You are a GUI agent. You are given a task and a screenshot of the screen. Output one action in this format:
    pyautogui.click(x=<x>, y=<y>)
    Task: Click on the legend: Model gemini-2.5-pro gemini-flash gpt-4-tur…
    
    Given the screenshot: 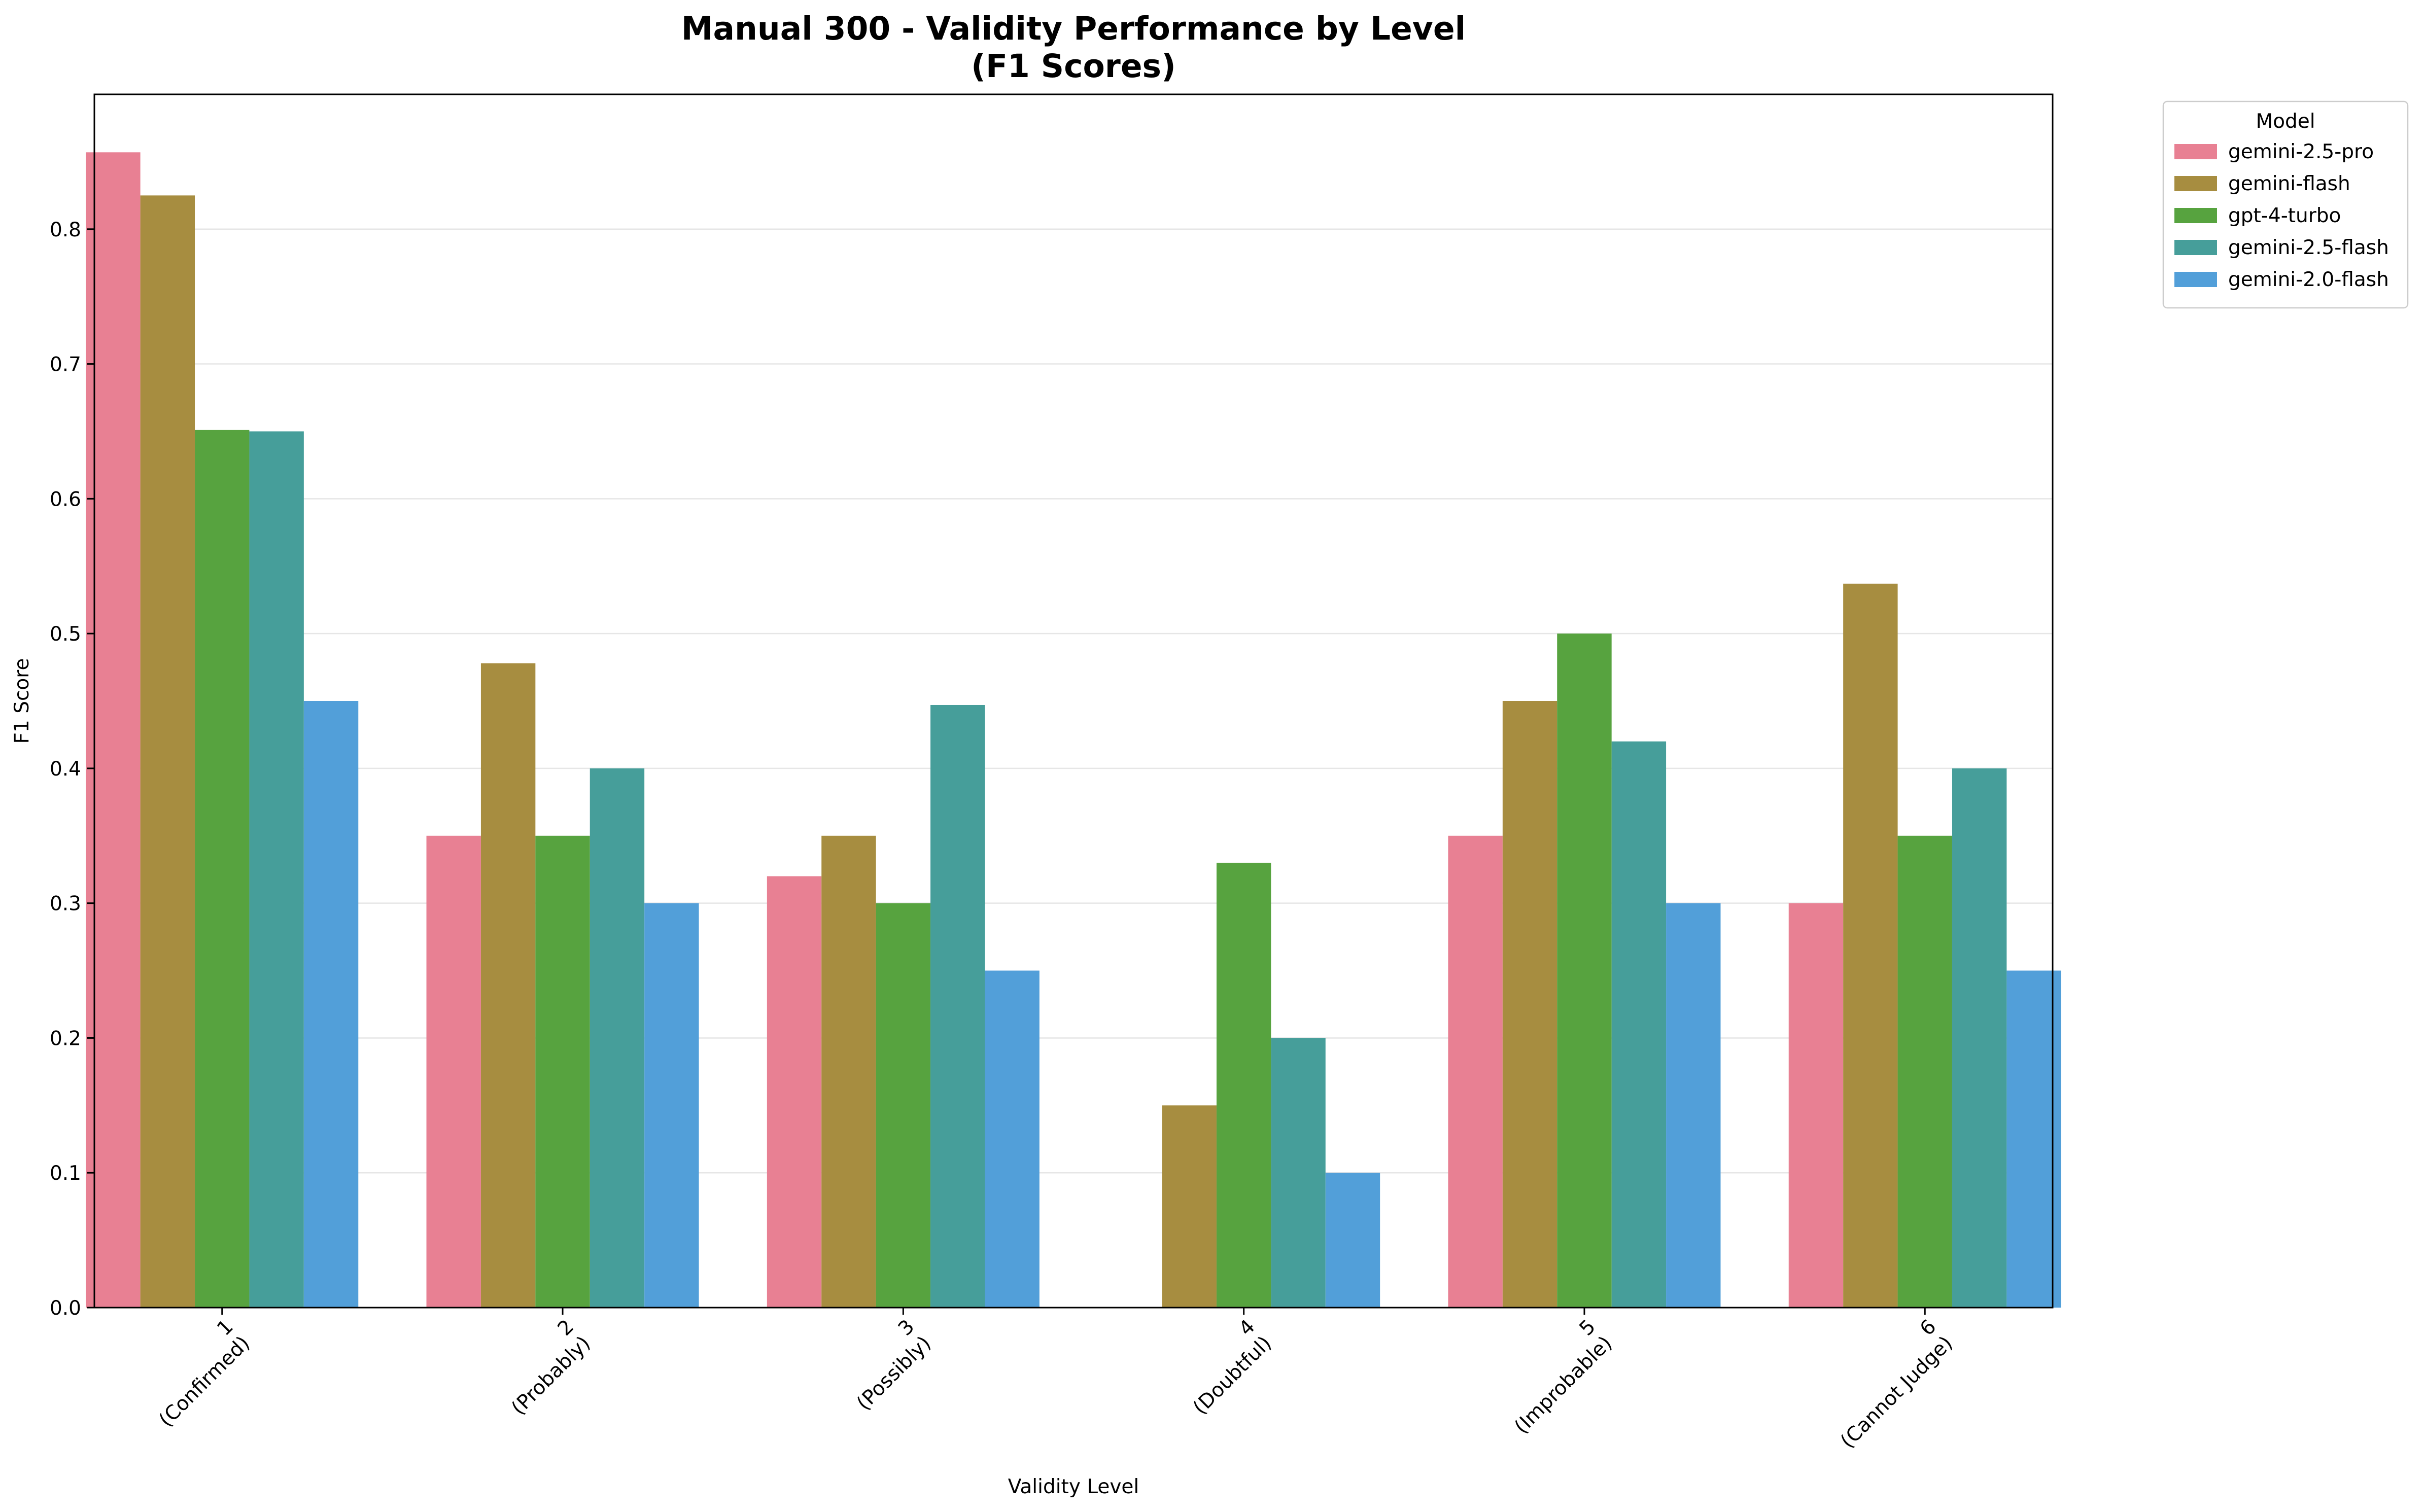 What is the action you would take?
    pyautogui.click(x=2285, y=204)
    